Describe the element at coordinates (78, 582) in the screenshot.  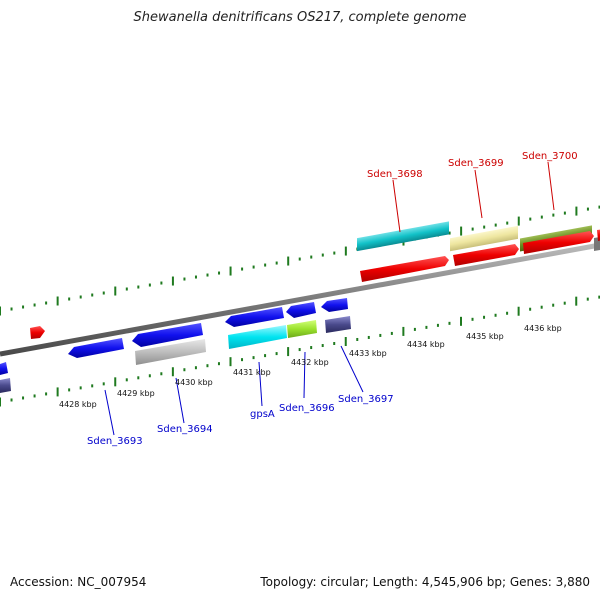
I see `accession-text: Accession: NC_007954` at that location.